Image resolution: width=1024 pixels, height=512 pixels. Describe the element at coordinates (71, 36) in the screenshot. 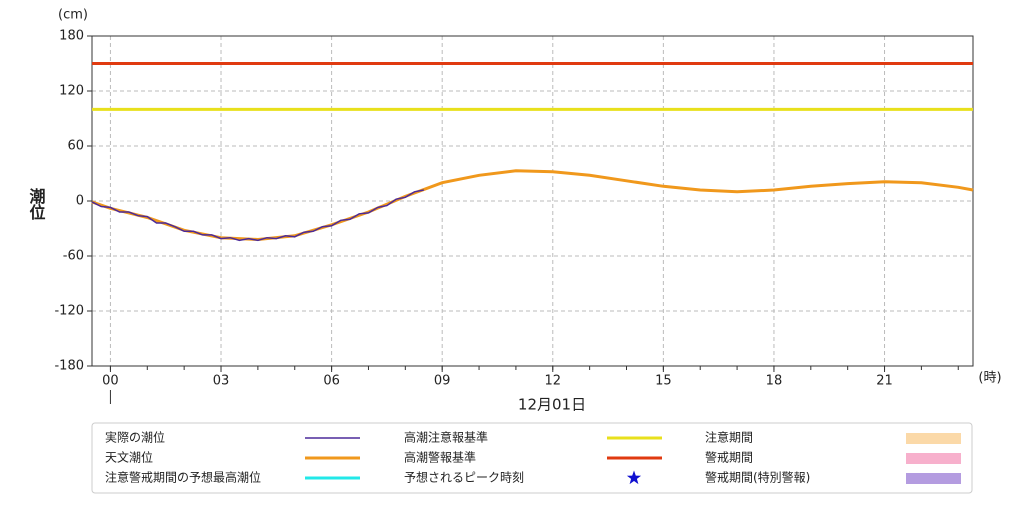

I see `y-tick-label: 180` at that location.